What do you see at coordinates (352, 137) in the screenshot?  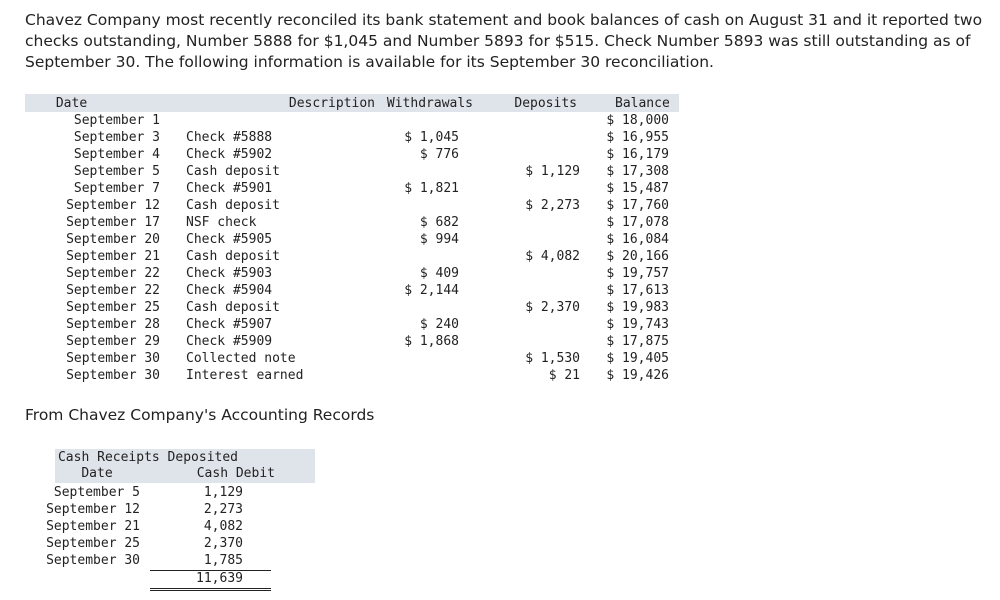 I see `table-row: September 3 Check #5888 $ 1,045 $ 16,955` at bounding box center [352, 137].